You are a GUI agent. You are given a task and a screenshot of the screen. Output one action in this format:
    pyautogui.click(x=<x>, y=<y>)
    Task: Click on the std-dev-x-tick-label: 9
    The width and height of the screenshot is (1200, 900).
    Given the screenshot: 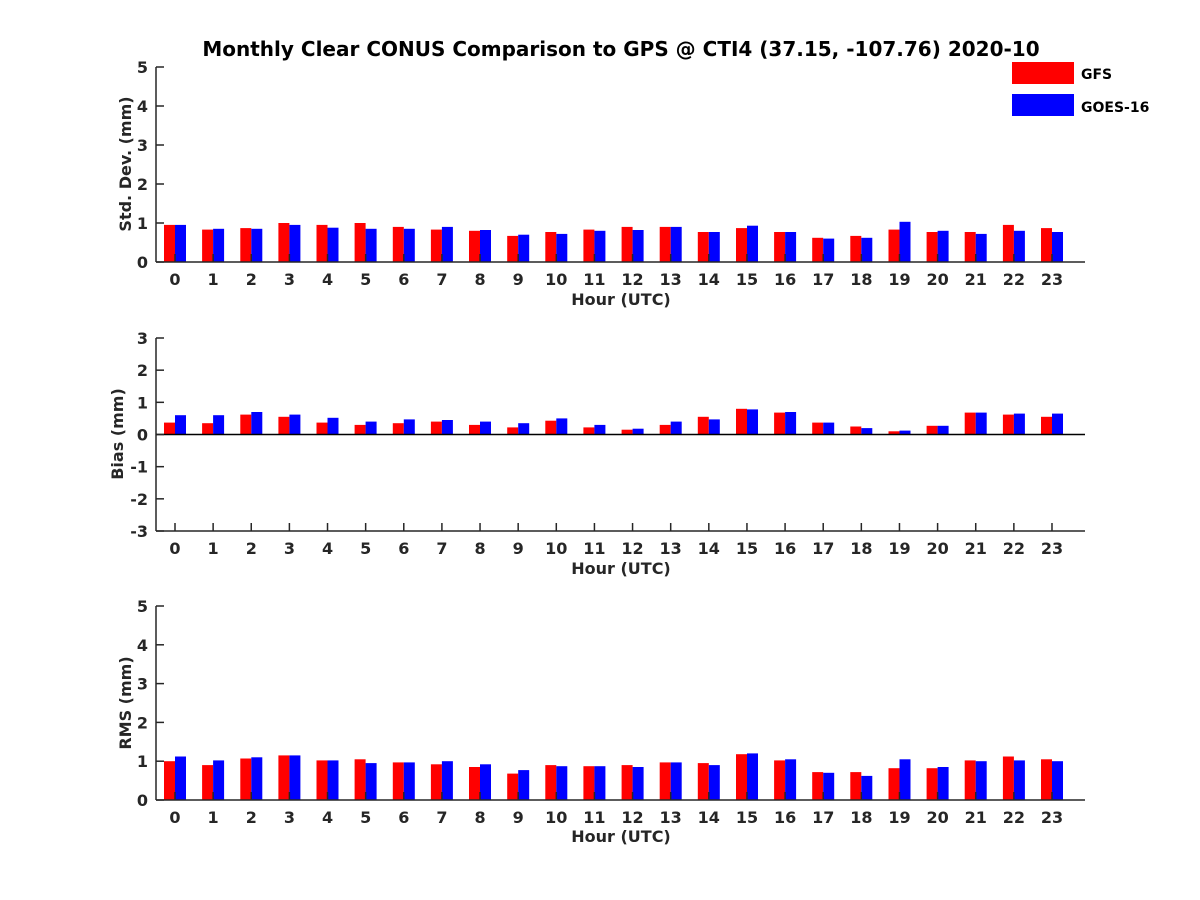 What is the action you would take?
    pyautogui.click(x=518, y=279)
    